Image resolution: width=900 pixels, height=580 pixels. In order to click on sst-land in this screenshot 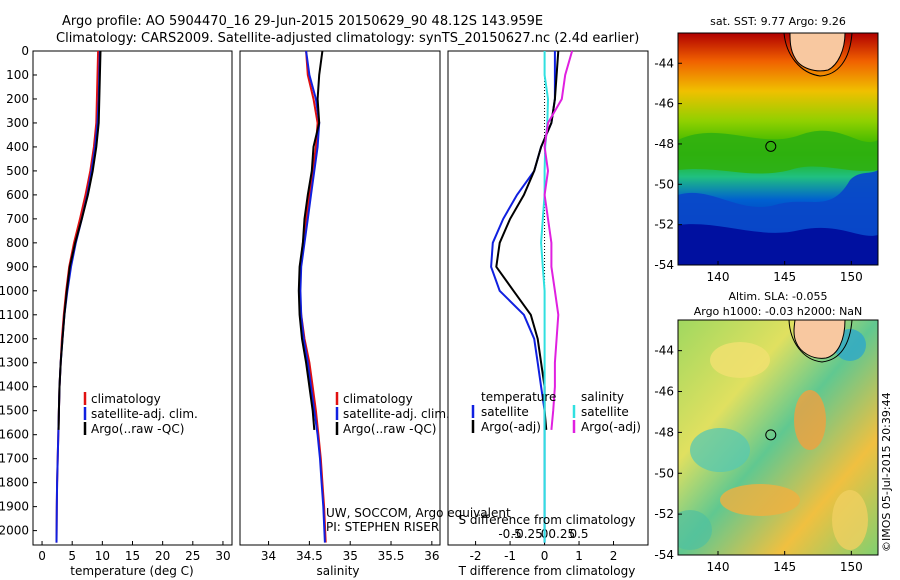, I will do `click(817, 52)`.